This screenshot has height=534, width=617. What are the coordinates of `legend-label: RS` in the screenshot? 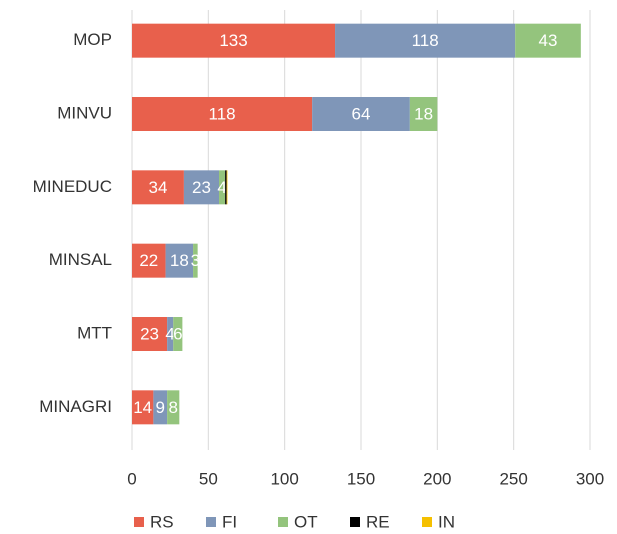 It's located at (162, 521).